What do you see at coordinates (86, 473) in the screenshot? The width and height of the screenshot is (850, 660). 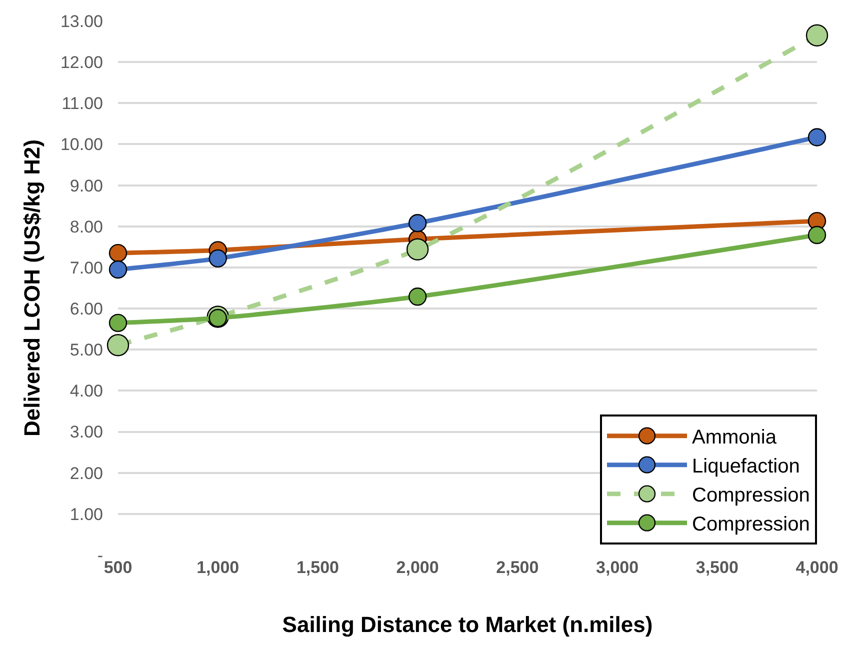 I see `y-tick-label: 2.00` at bounding box center [86, 473].